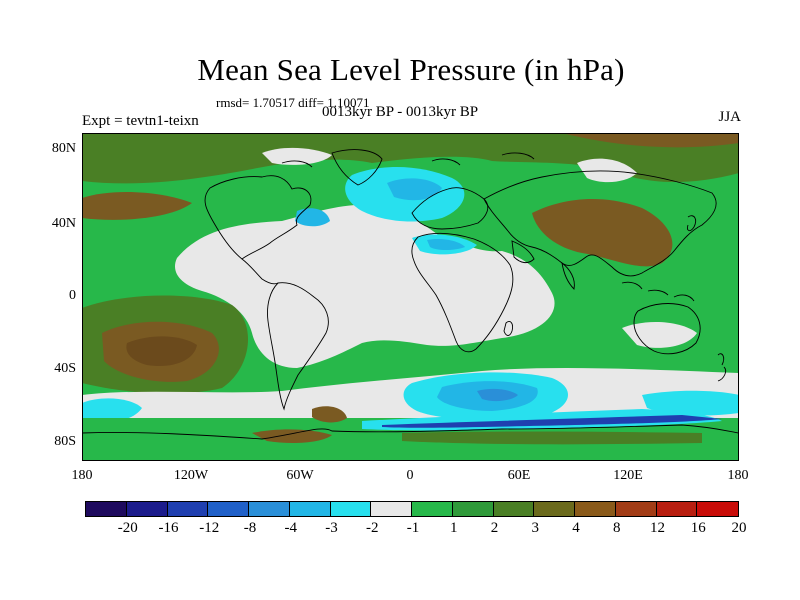  What do you see at coordinates (690, 403) in the screenshot?
I see `field-cyan-se` at bounding box center [690, 403].